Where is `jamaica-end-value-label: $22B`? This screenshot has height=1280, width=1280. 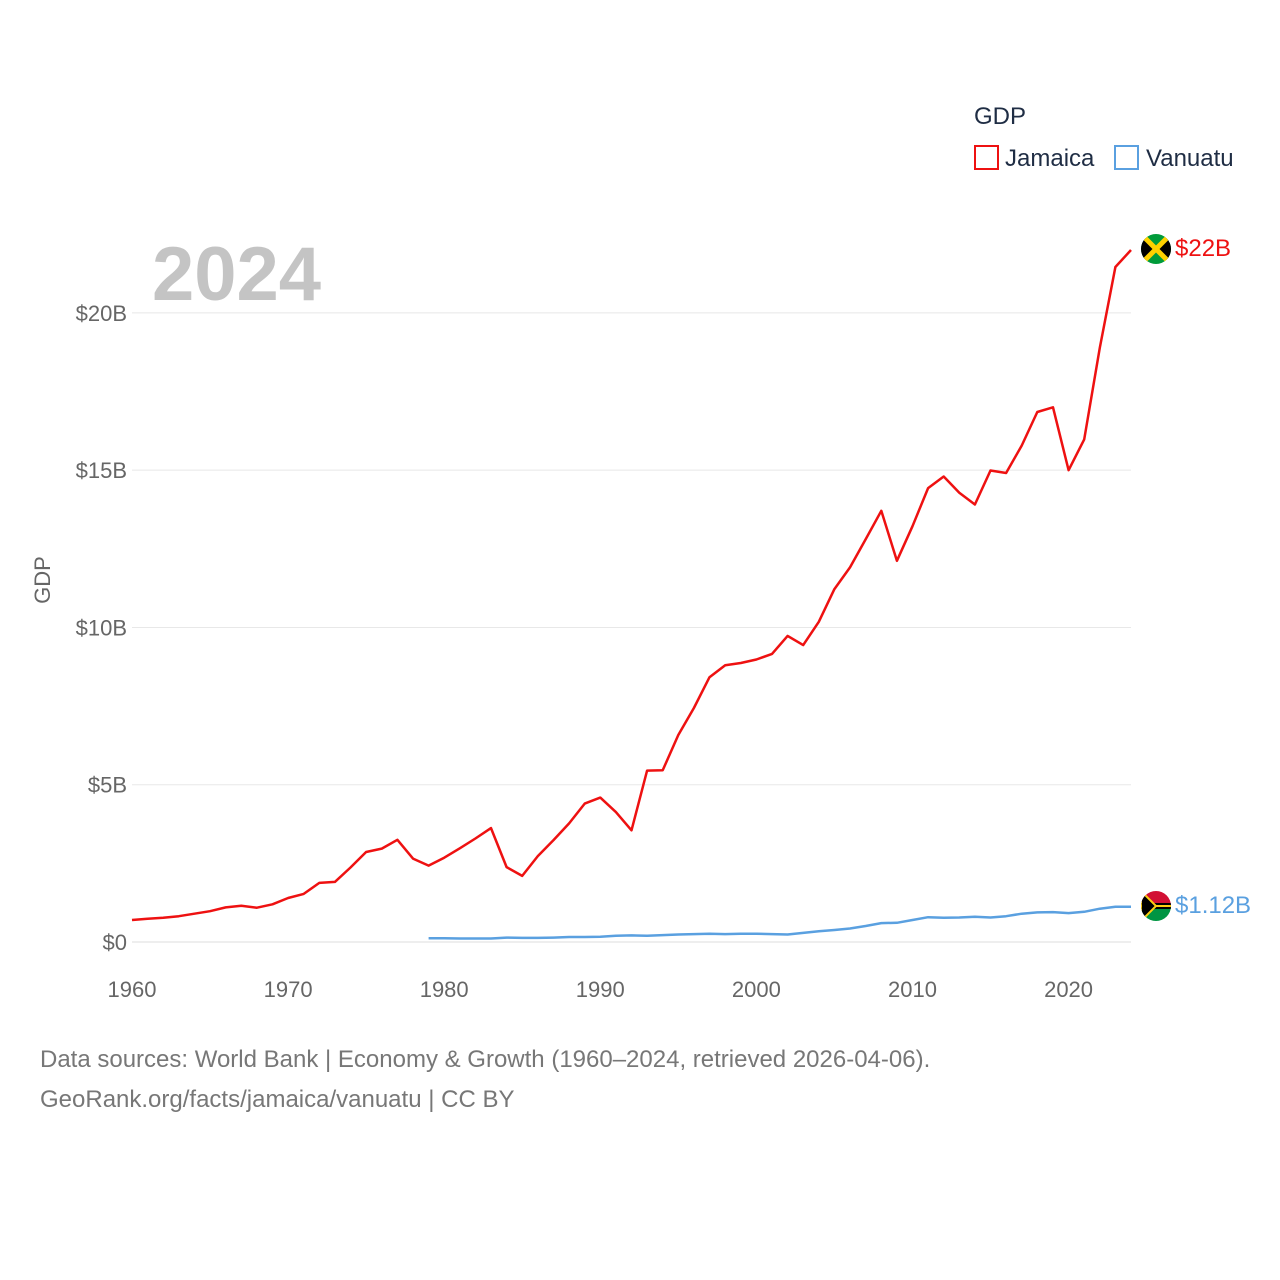 jamaica-end-value-label: $22B is located at coordinates (1203, 248).